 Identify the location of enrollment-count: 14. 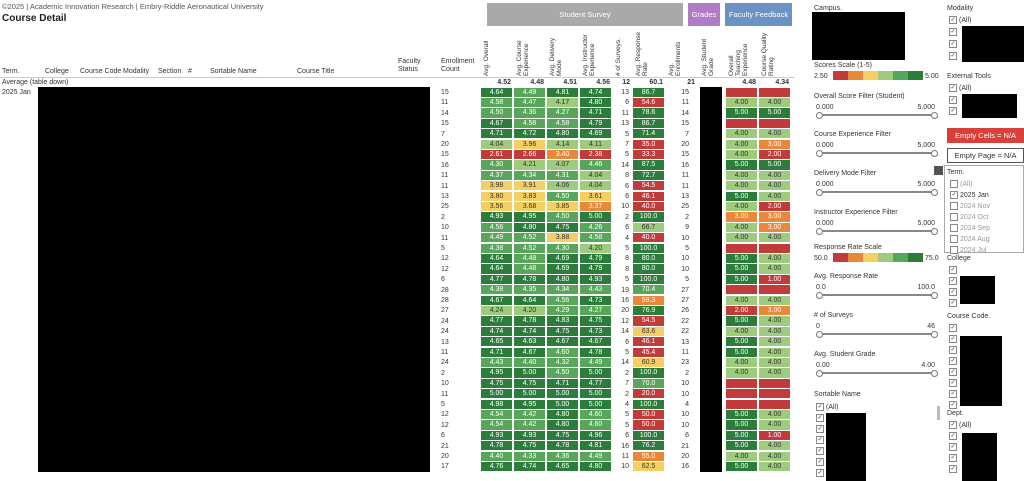
(445, 113).